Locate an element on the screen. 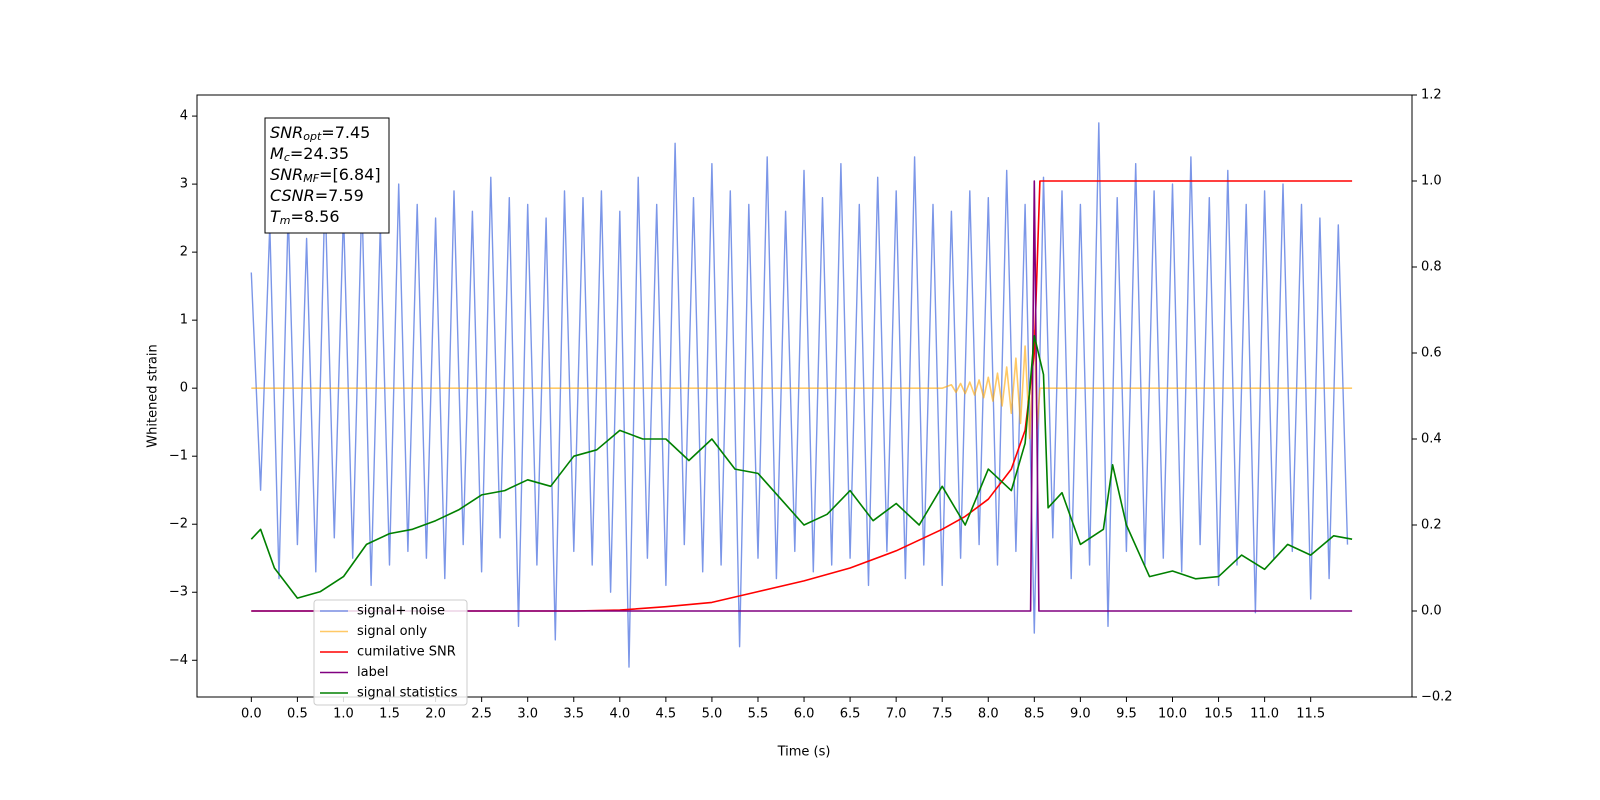  x-axis-label: Time (s) is located at coordinates (804, 752).